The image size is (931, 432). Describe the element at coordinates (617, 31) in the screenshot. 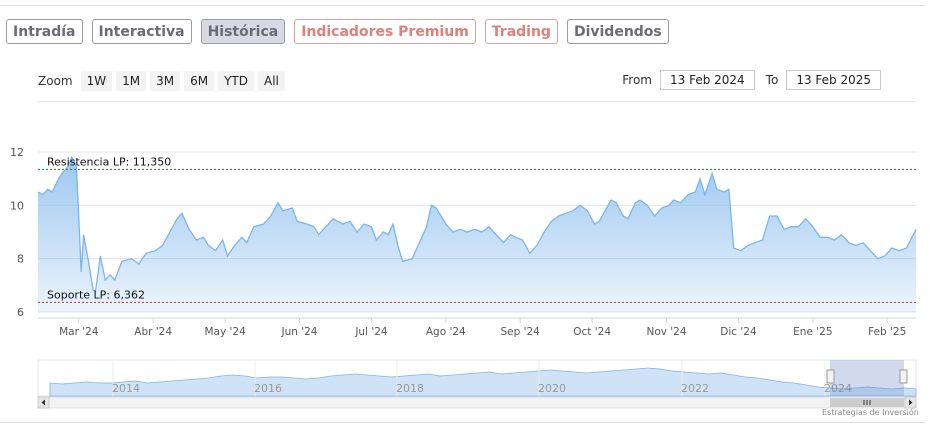

I see `tab-dividendos: Dividendos` at that location.